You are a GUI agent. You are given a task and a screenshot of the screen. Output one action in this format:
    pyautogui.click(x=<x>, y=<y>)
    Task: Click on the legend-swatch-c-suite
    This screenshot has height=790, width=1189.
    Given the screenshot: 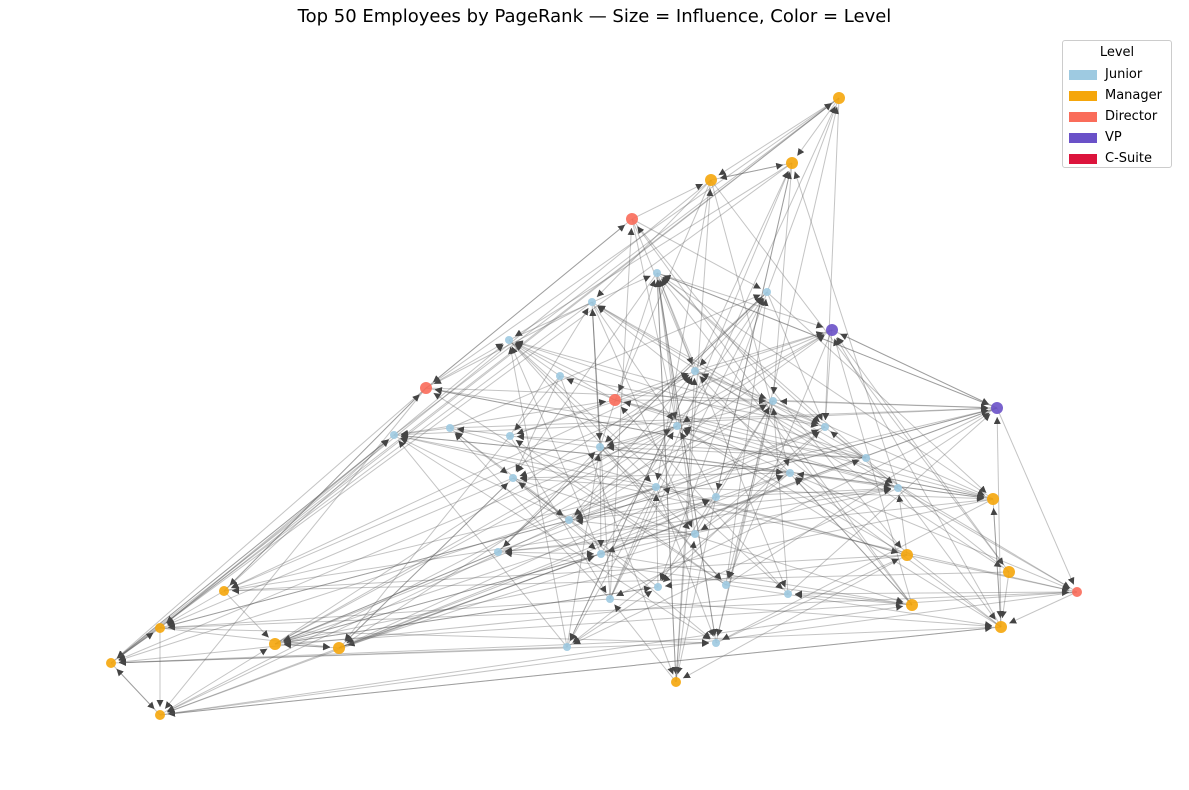 What is the action you would take?
    pyautogui.click(x=1083, y=158)
    